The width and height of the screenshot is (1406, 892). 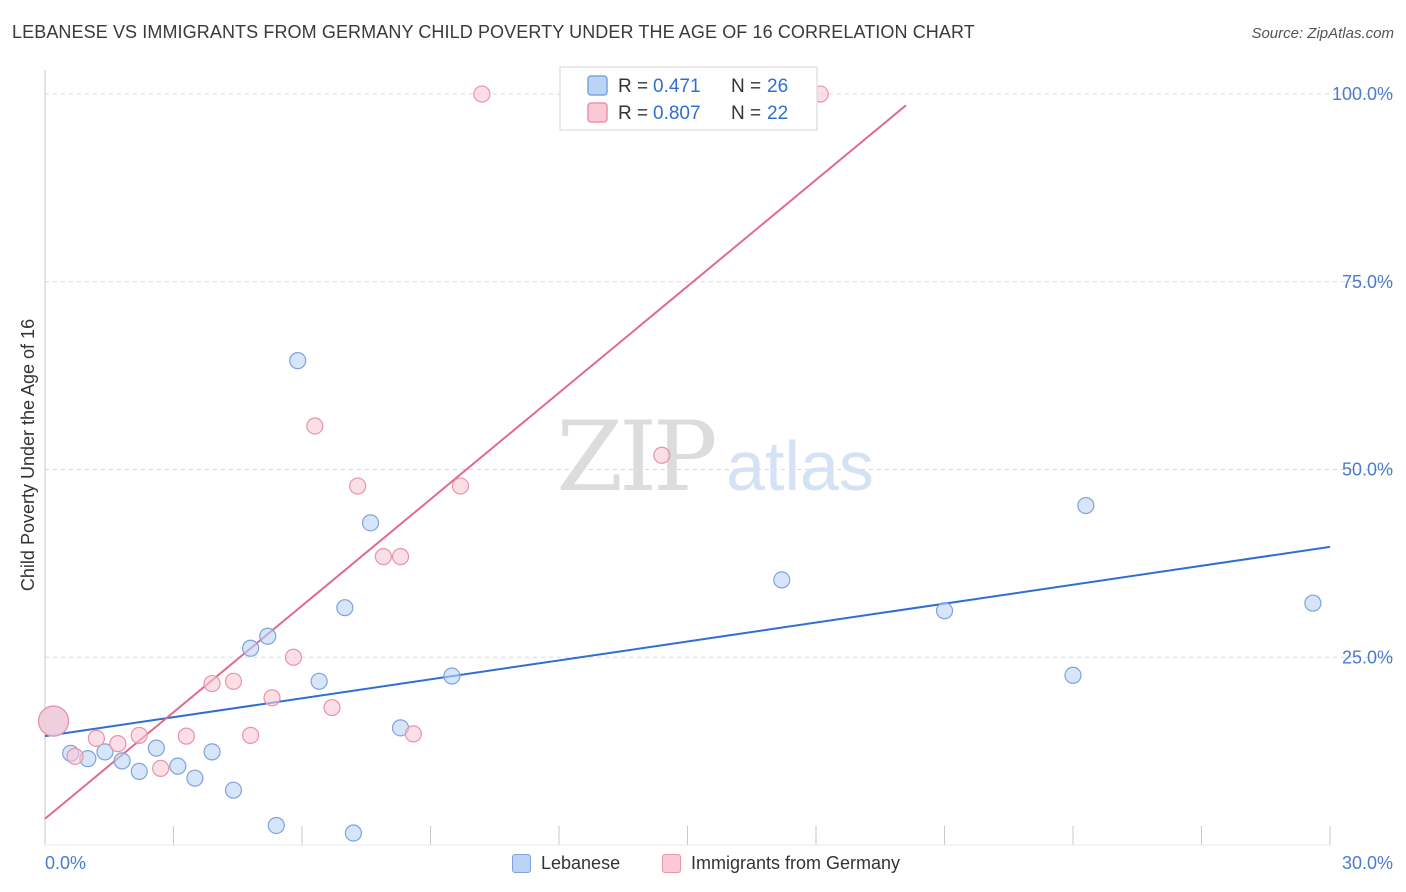 I want to click on legend-n-label-2: N =, so click(x=748, y=113).